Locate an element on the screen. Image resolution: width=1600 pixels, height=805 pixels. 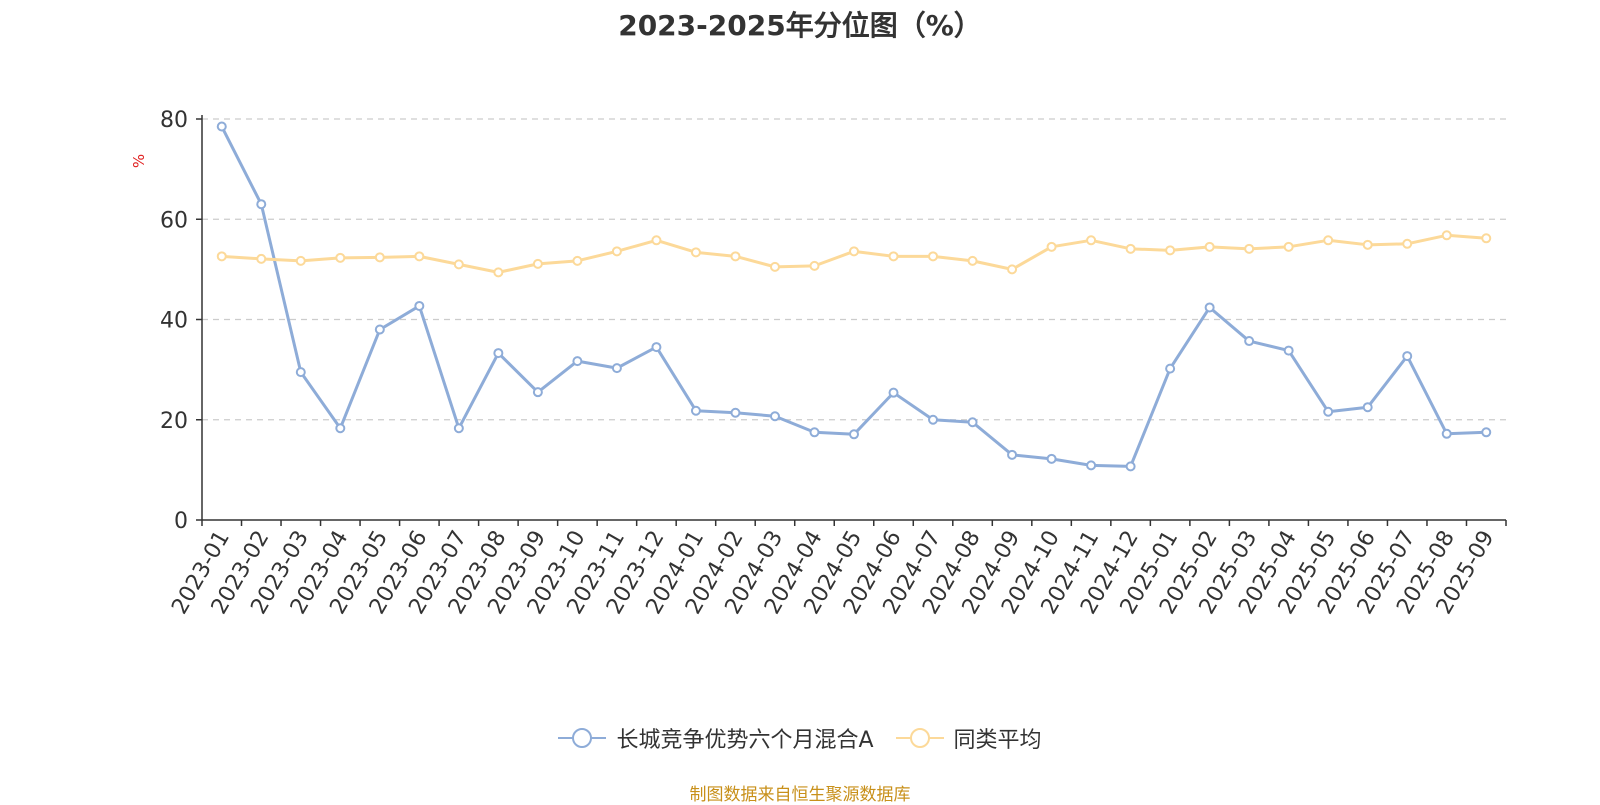
y-tick-label: 80 is located at coordinates (174, 120).